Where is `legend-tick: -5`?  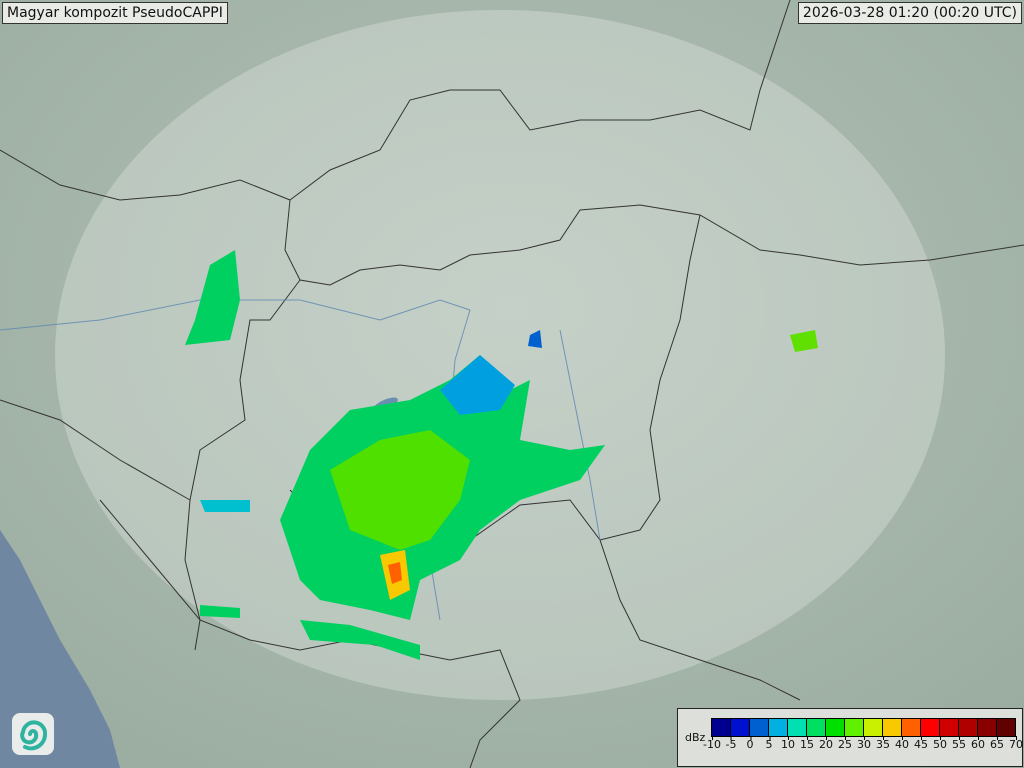 legend-tick: -5 is located at coordinates (731, 743).